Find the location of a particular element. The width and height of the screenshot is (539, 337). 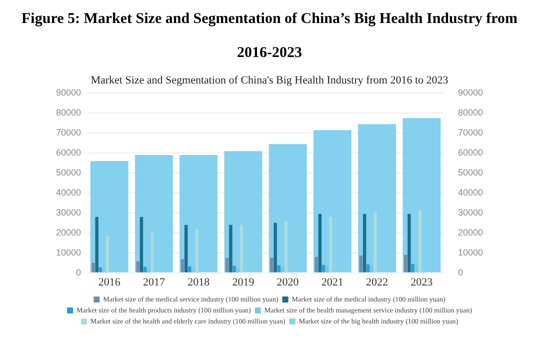

y2-tick-label: 60000 is located at coordinates (471, 153).